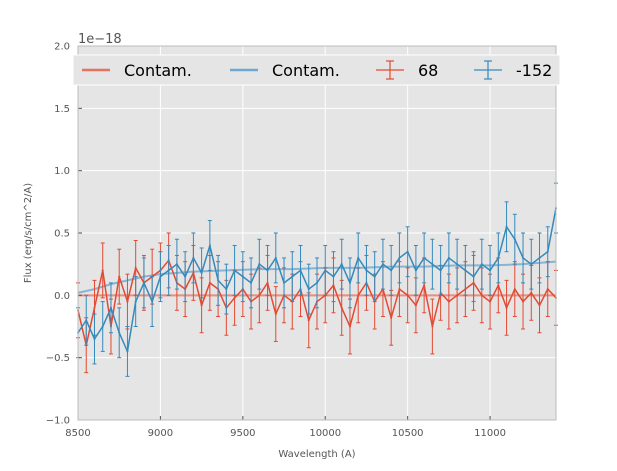  What do you see at coordinates (62, 171) in the screenshot?
I see `y-tick-label: 1.0` at bounding box center [62, 171].